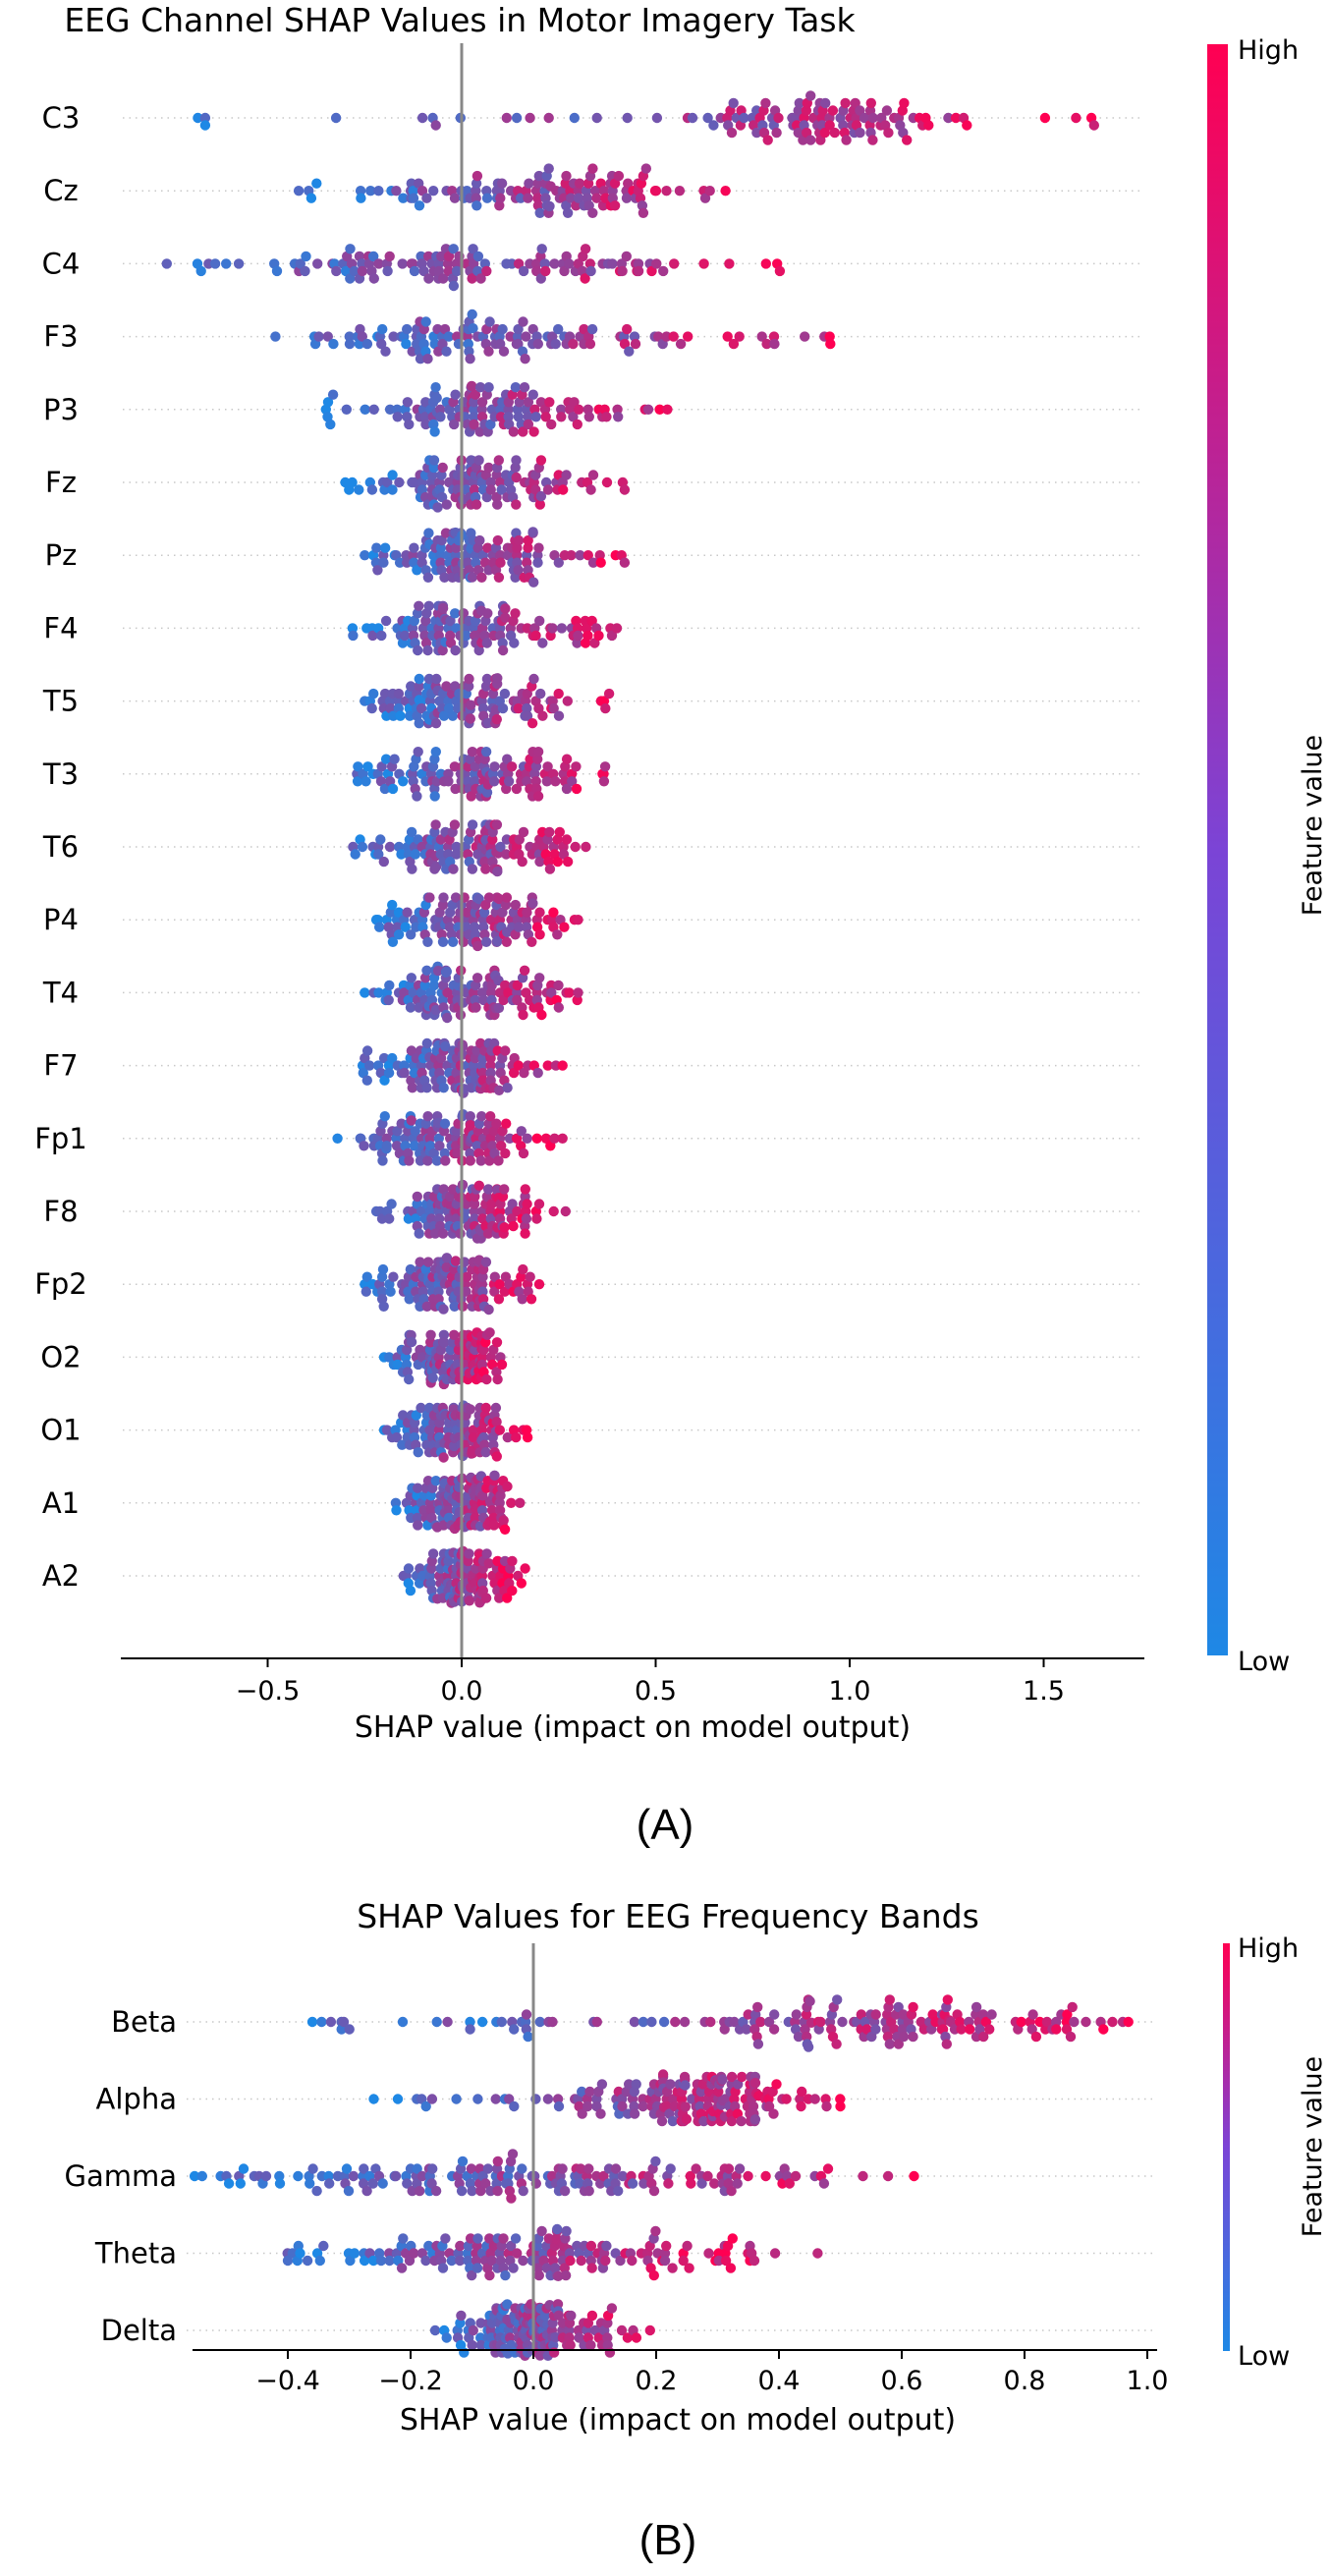  I want to click on x-tick-label: −0.2, so click(411, 2381).